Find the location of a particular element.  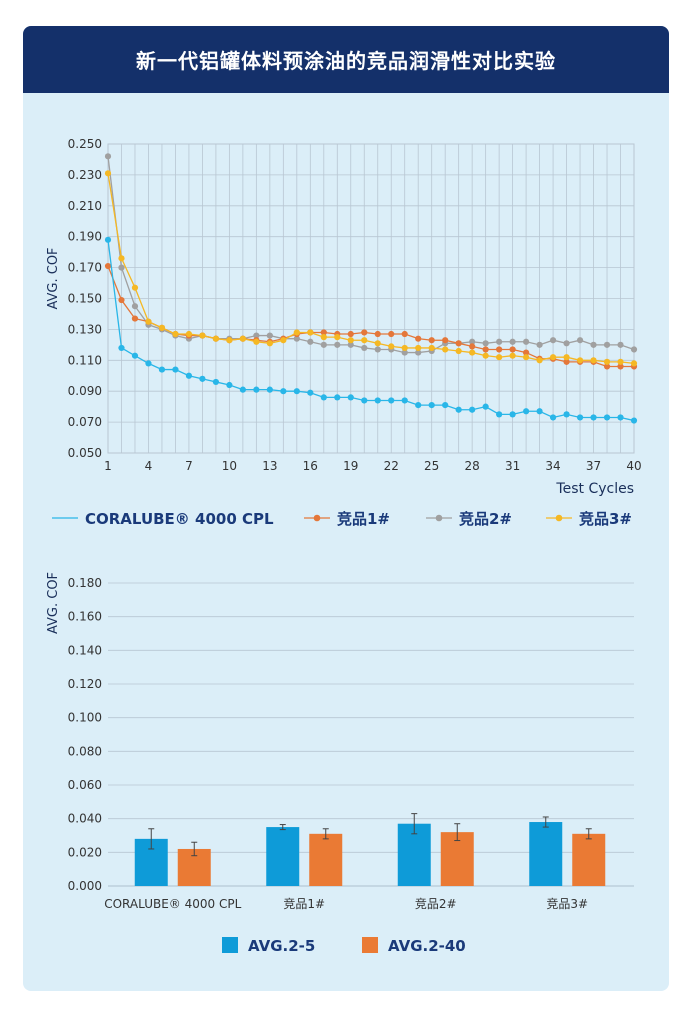

bar-y-tick-label: 0.060 is located at coordinates (85, 785).